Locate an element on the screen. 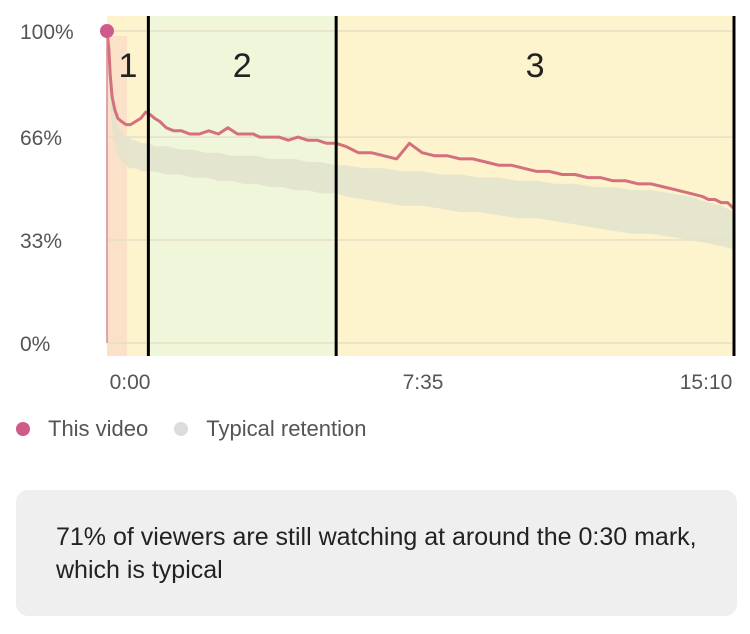 The image size is (750, 634). y-tick-label: 100% is located at coordinates (47, 32).